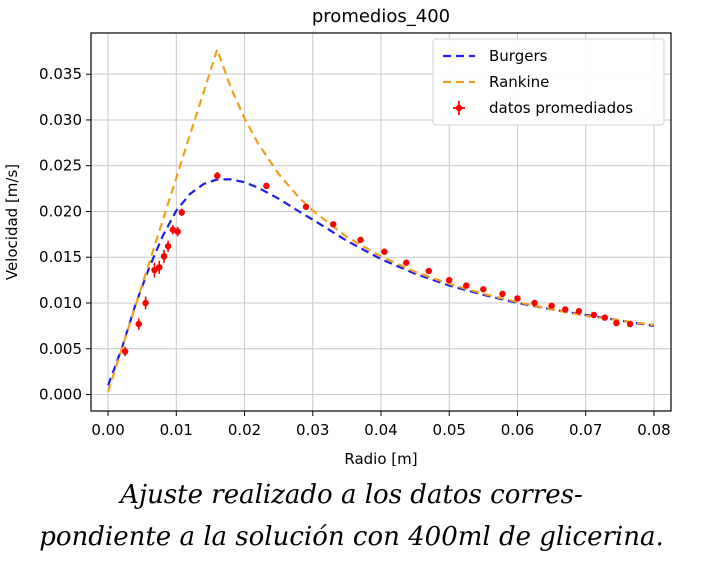  Describe the element at coordinates (107, 430) in the screenshot. I see `x-tick-label: 0.00` at that location.